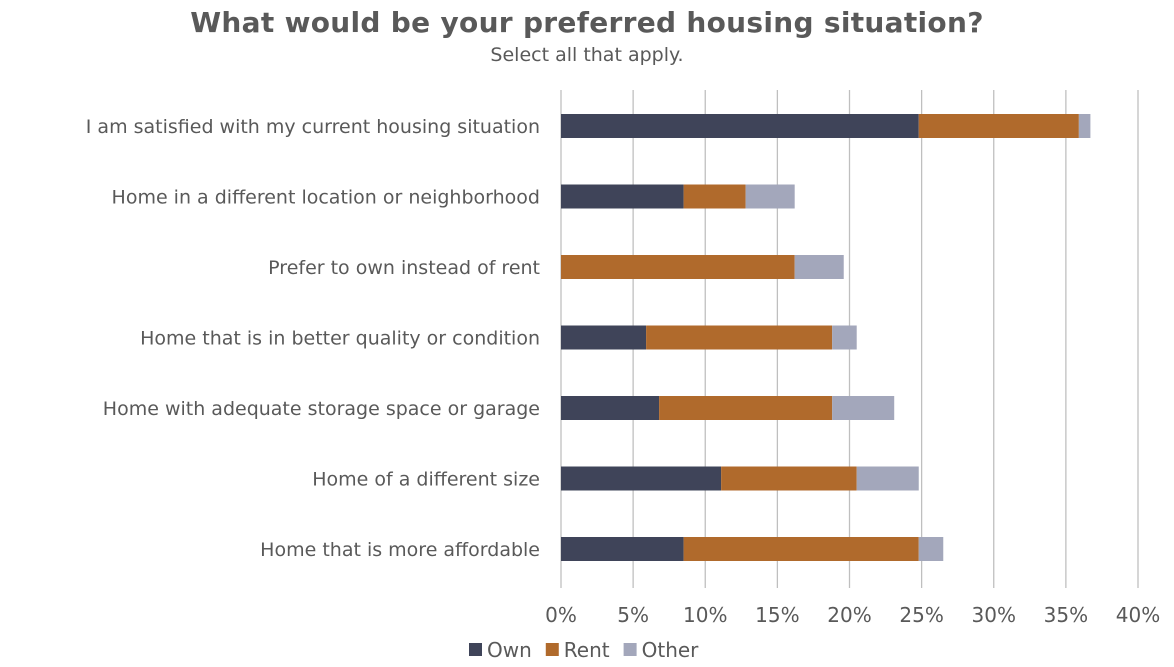 The image size is (1174, 667). Describe the element at coordinates (921, 615) in the screenshot. I see `x-tick-label-5: 25%` at that location.